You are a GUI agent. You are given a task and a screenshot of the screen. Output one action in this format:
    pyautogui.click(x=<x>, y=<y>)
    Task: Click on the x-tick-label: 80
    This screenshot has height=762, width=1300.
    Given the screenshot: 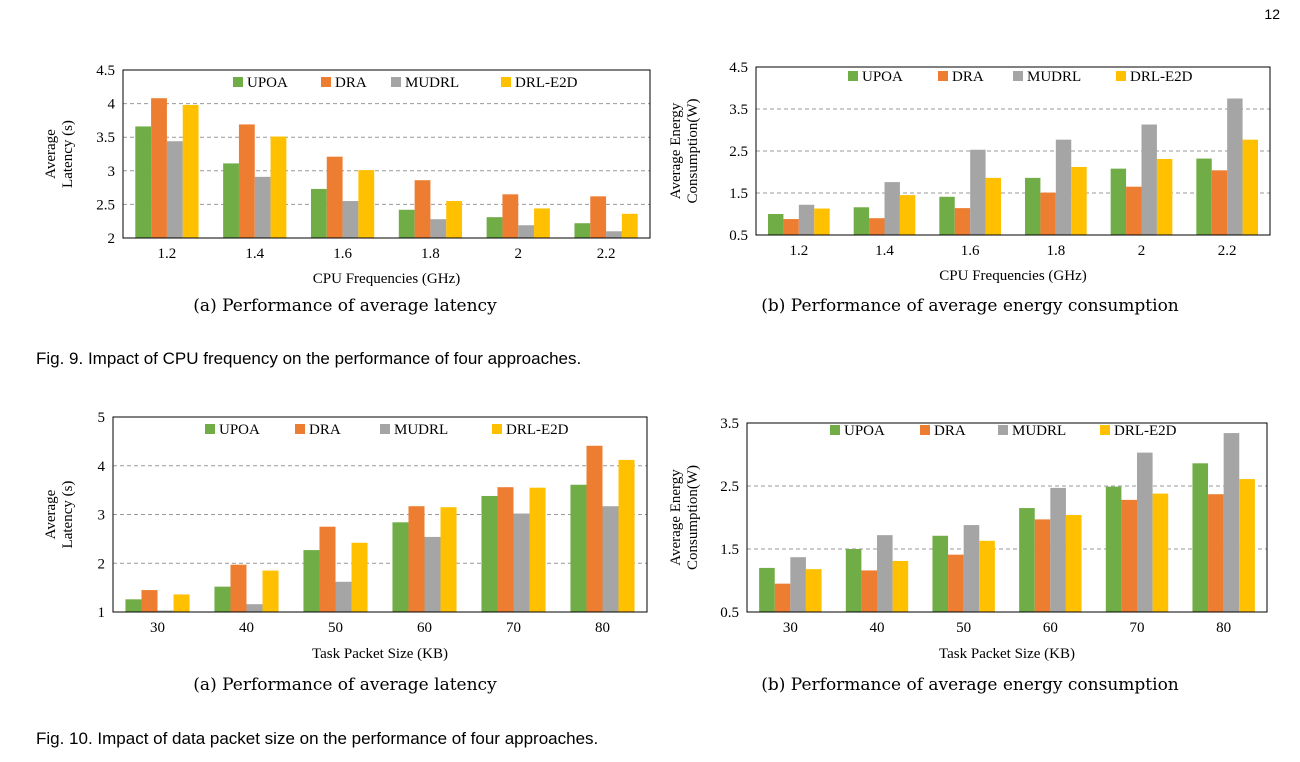 What is the action you would take?
    pyautogui.click(x=1223, y=628)
    